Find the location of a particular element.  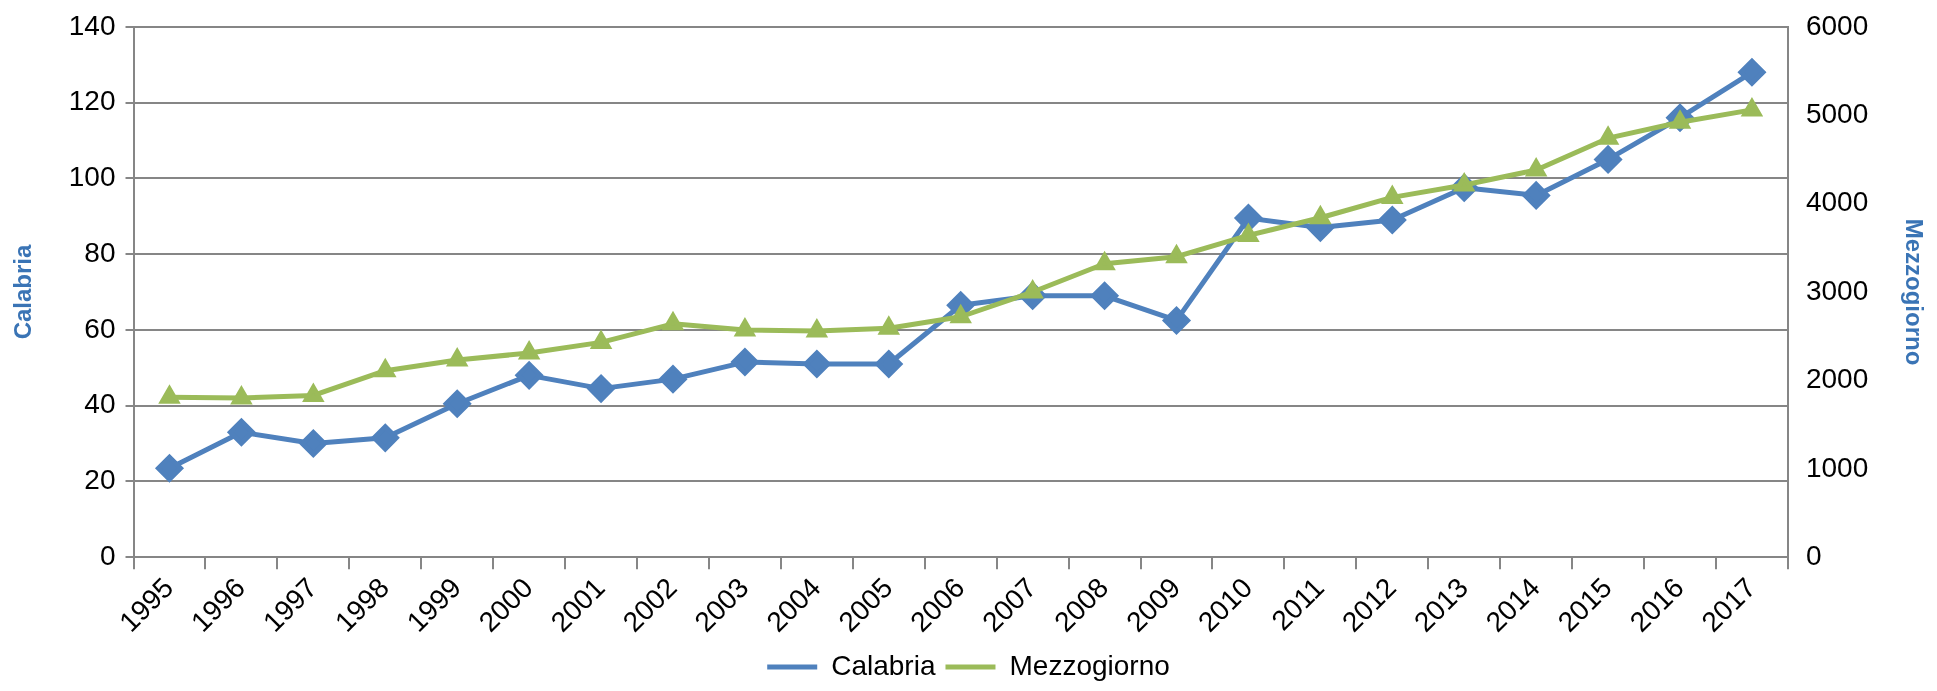

y2-axis-title: Mezzogiorno is located at coordinates (1914, 292).